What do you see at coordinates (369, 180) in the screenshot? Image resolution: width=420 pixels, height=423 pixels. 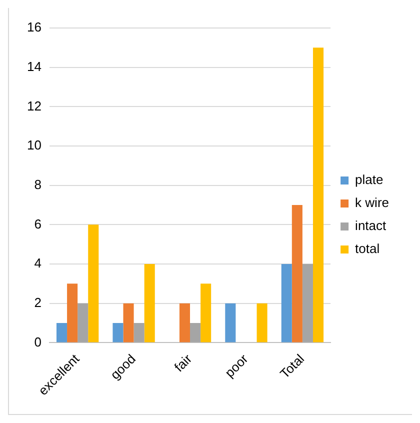 I see `legend-label: plate` at bounding box center [369, 180].